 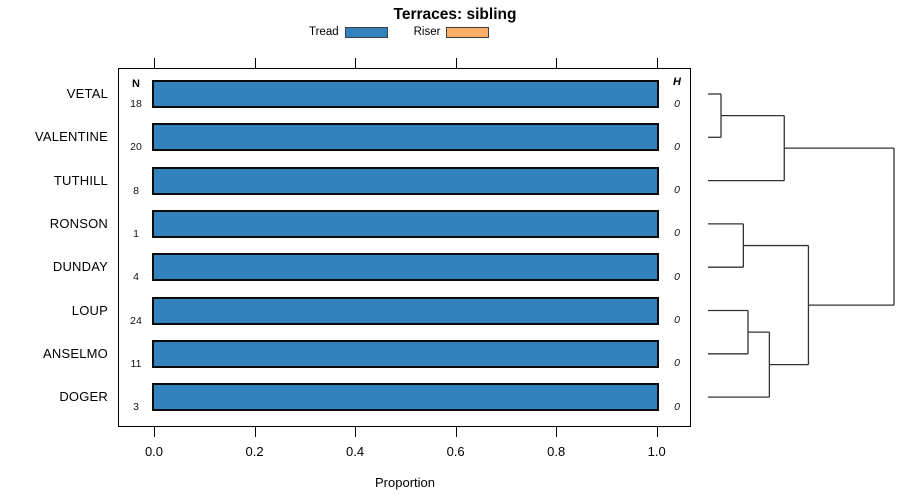 What do you see at coordinates (80, 180) in the screenshot?
I see `row-label-tuthill: TUTHILL` at bounding box center [80, 180].